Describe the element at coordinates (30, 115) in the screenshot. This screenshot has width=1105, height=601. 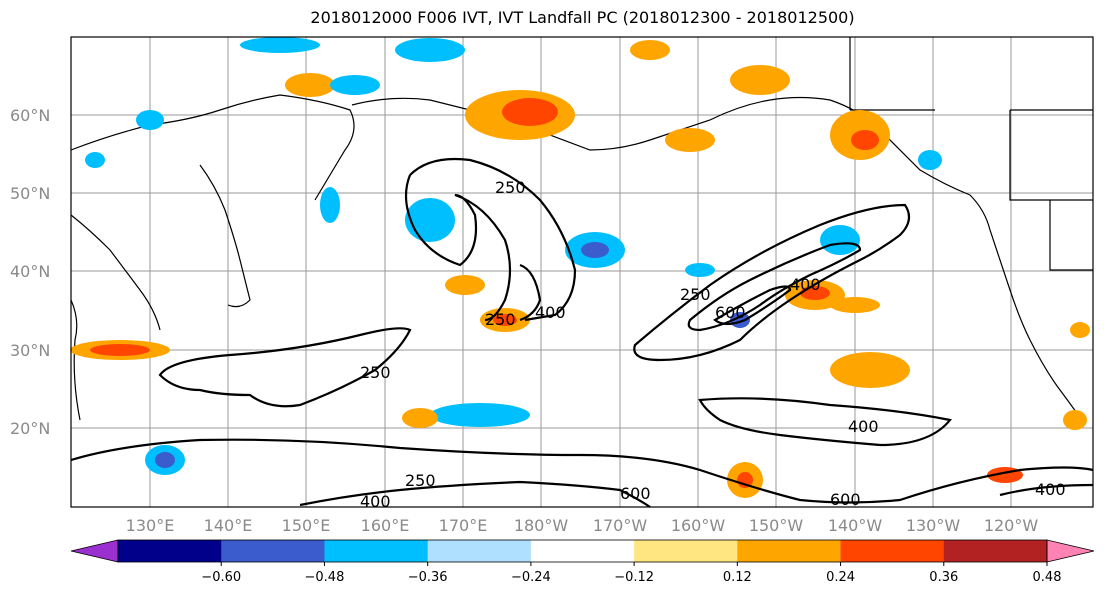
I see `lat-label-60n: 60°N` at that location.